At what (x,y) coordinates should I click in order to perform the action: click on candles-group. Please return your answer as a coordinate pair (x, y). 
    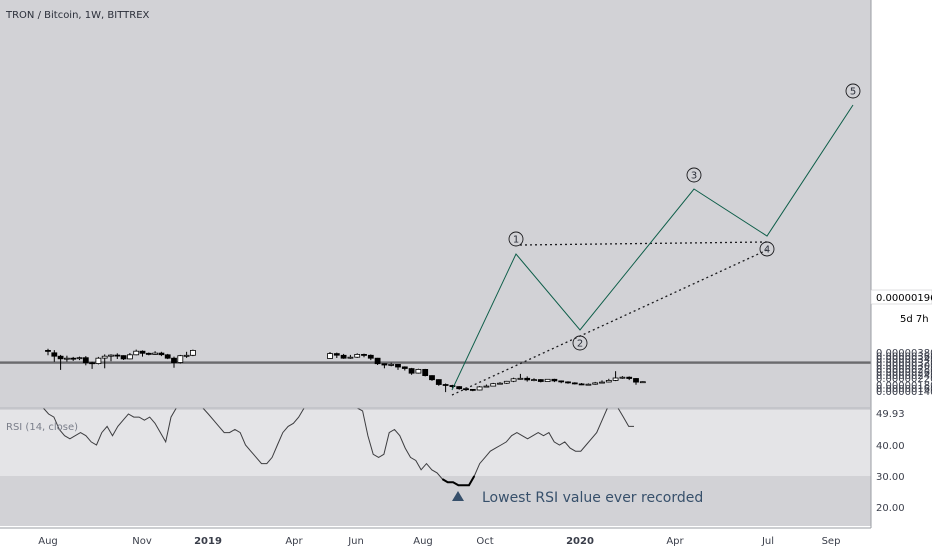
    Looking at the image, I should click on (345, 370).